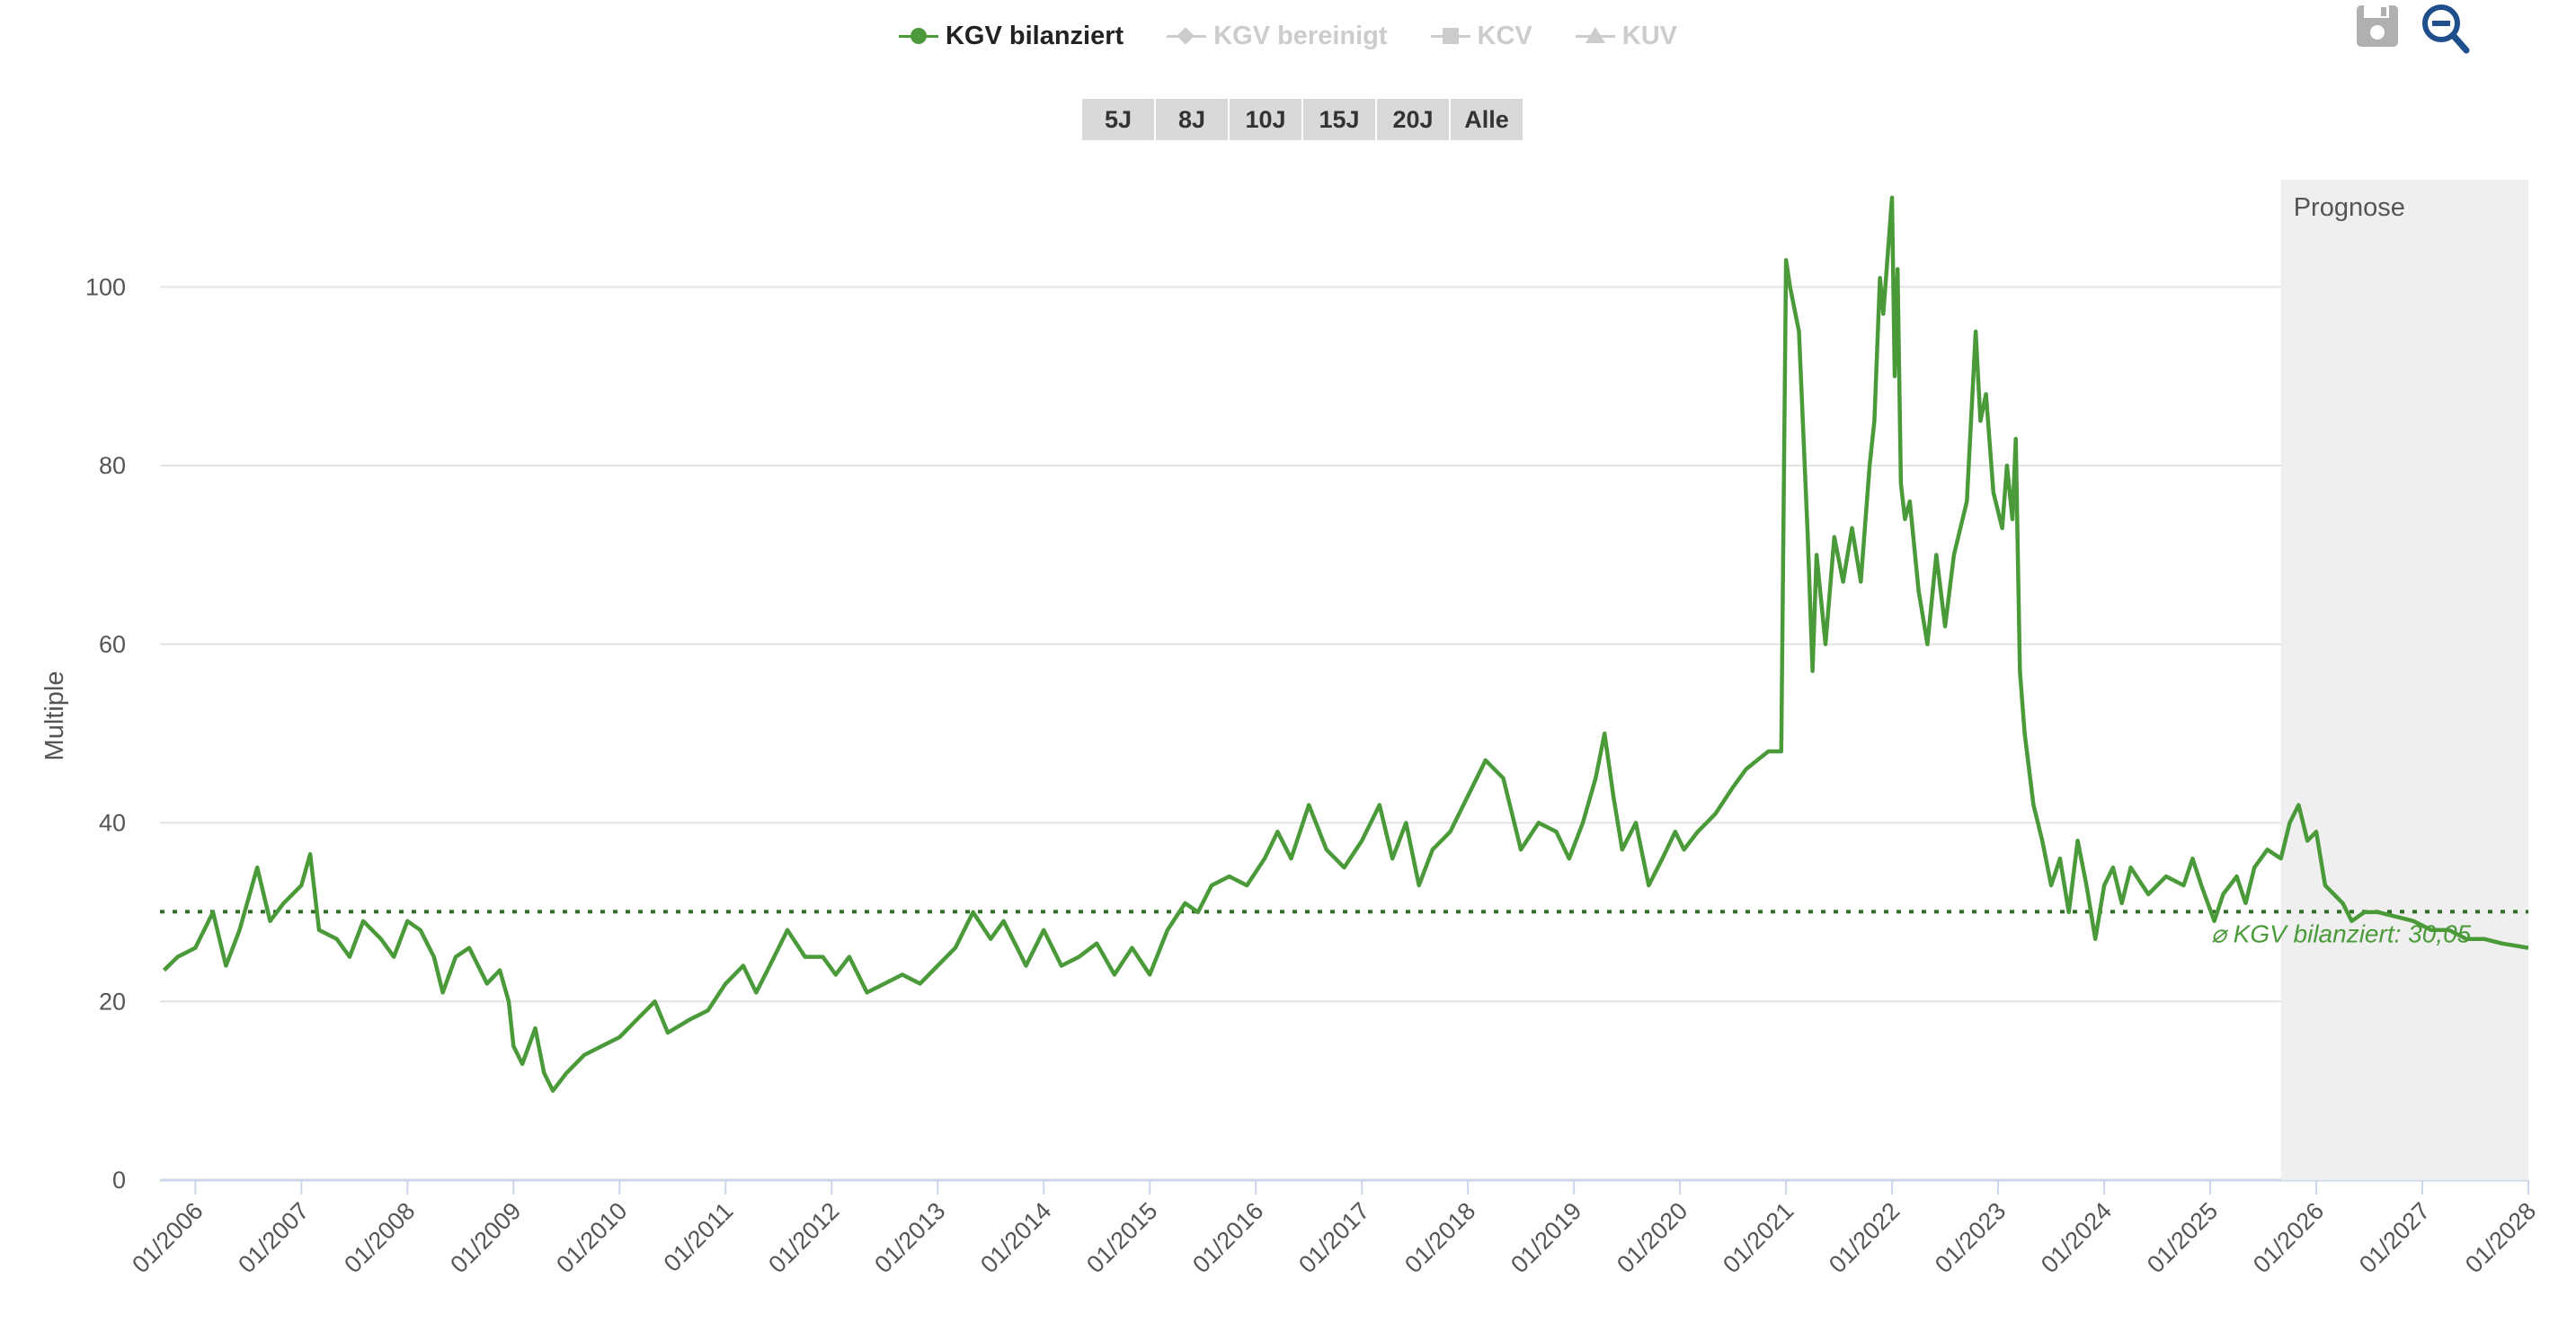  What do you see at coordinates (1413, 119) in the screenshot?
I see `range-button-20j: 20J` at bounding box center [1413, 119].